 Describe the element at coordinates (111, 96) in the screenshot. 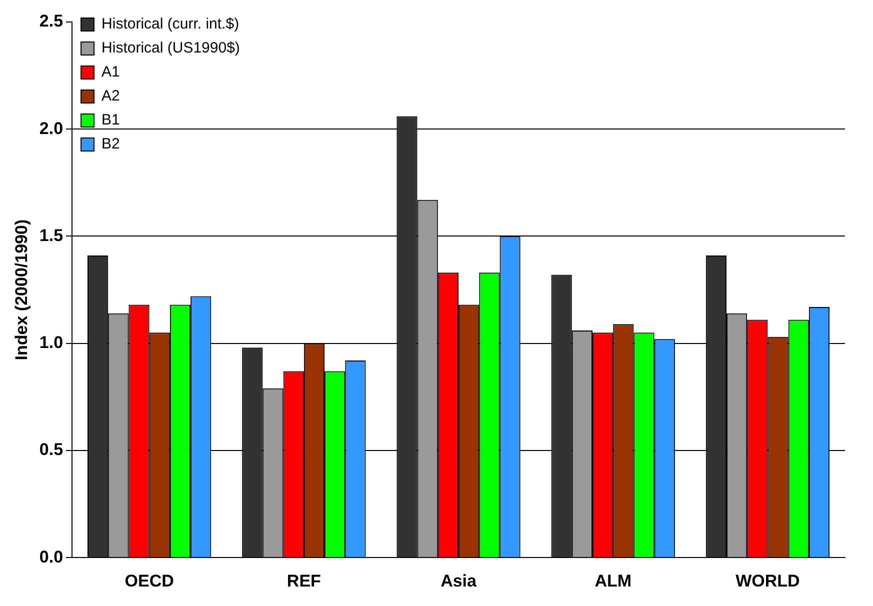

I see `legend-label: A2` at that location.